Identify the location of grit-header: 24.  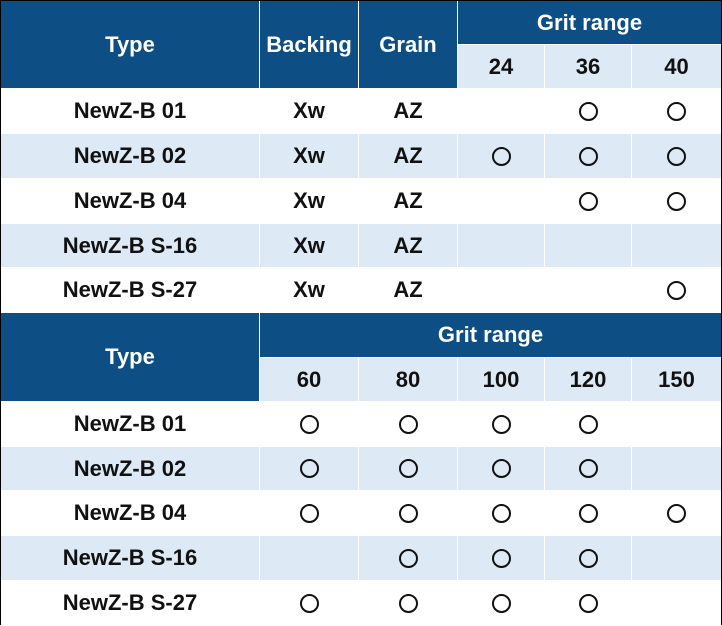
(501, 67).